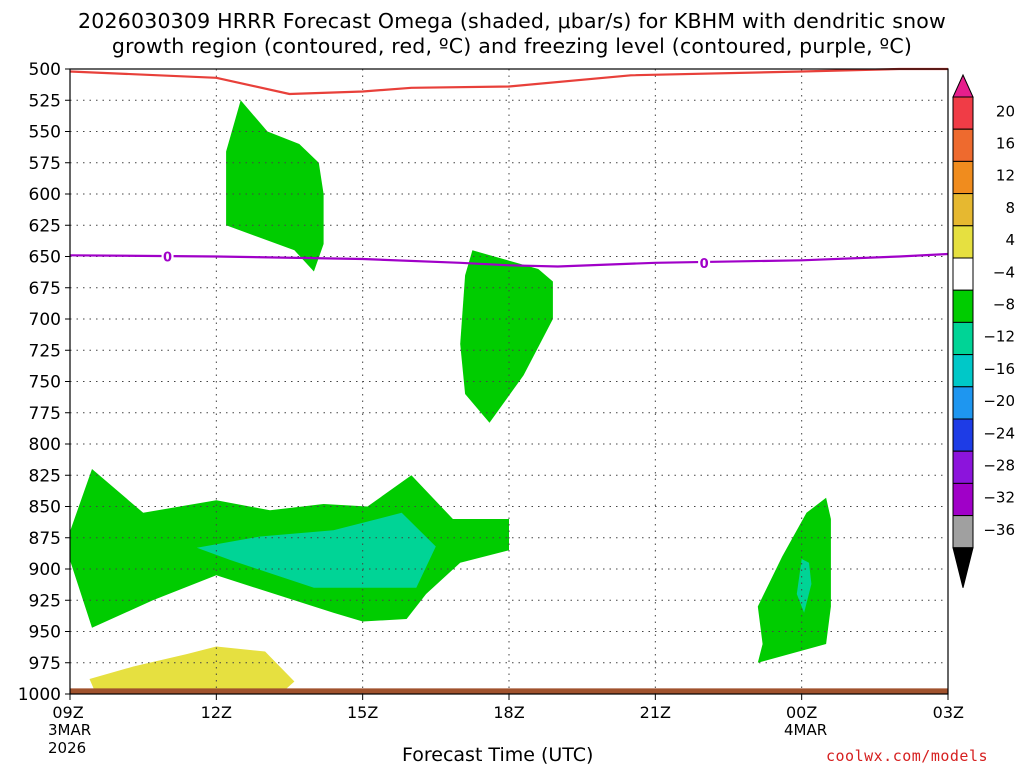 The height and width of the screenshot is (768, 1024). Describe the element at coordinates (509, 260) in the screenshot. I see `freezing-level-line` at that location.